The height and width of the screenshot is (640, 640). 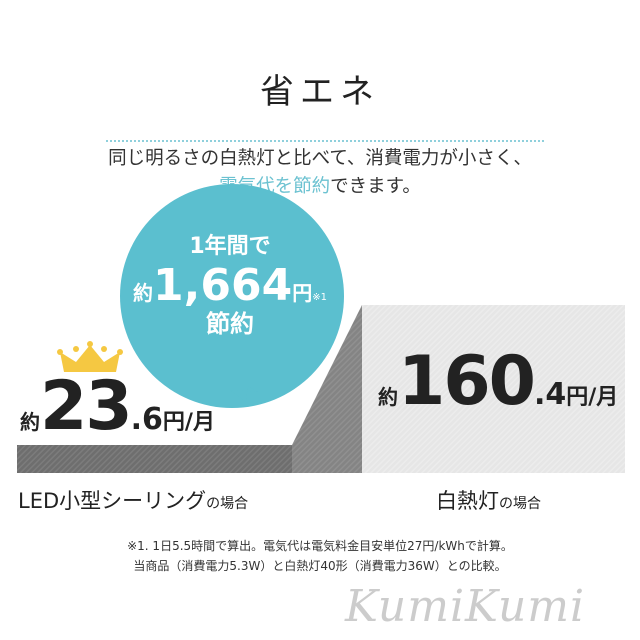 I want to click on slope-shape, so click(x=327, y=389).